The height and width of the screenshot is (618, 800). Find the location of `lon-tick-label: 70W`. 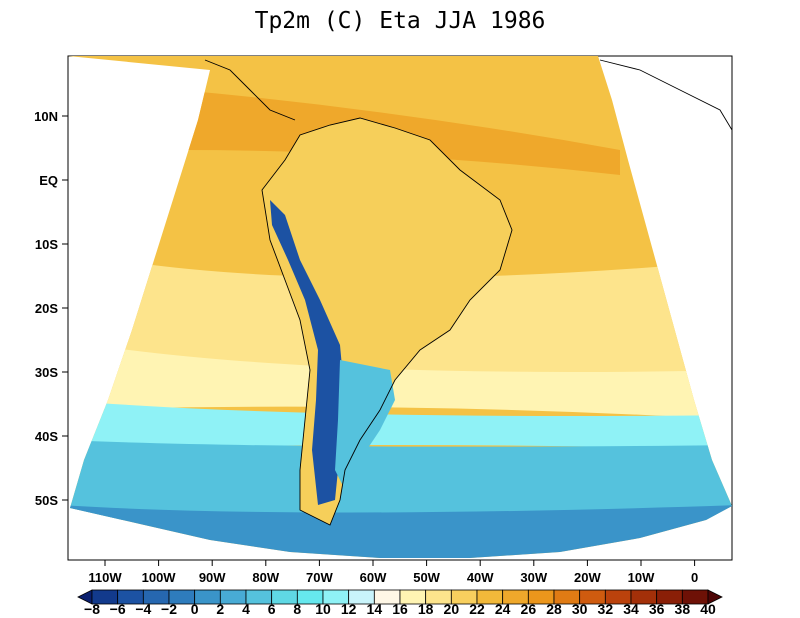

lon-tick-label: 70W is located at coordinates (319, 577).